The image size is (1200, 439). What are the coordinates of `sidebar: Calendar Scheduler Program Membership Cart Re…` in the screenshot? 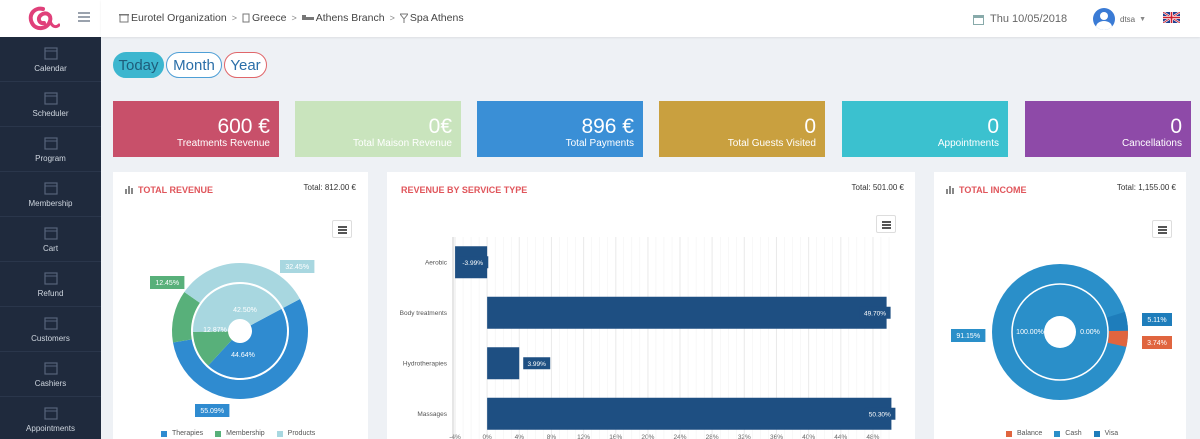 It's located at (50, 219).